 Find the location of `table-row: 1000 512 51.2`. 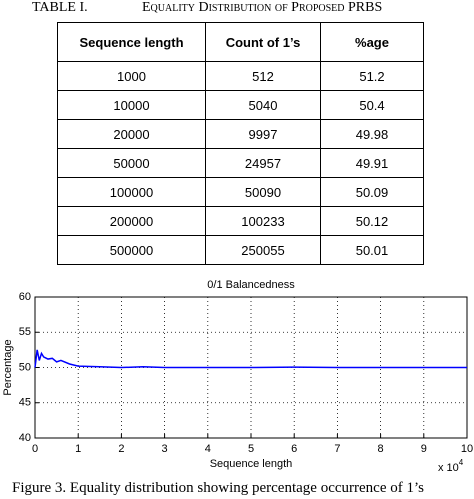

table-row: 1000 512 51.2 is located at coordinates (240, 76).